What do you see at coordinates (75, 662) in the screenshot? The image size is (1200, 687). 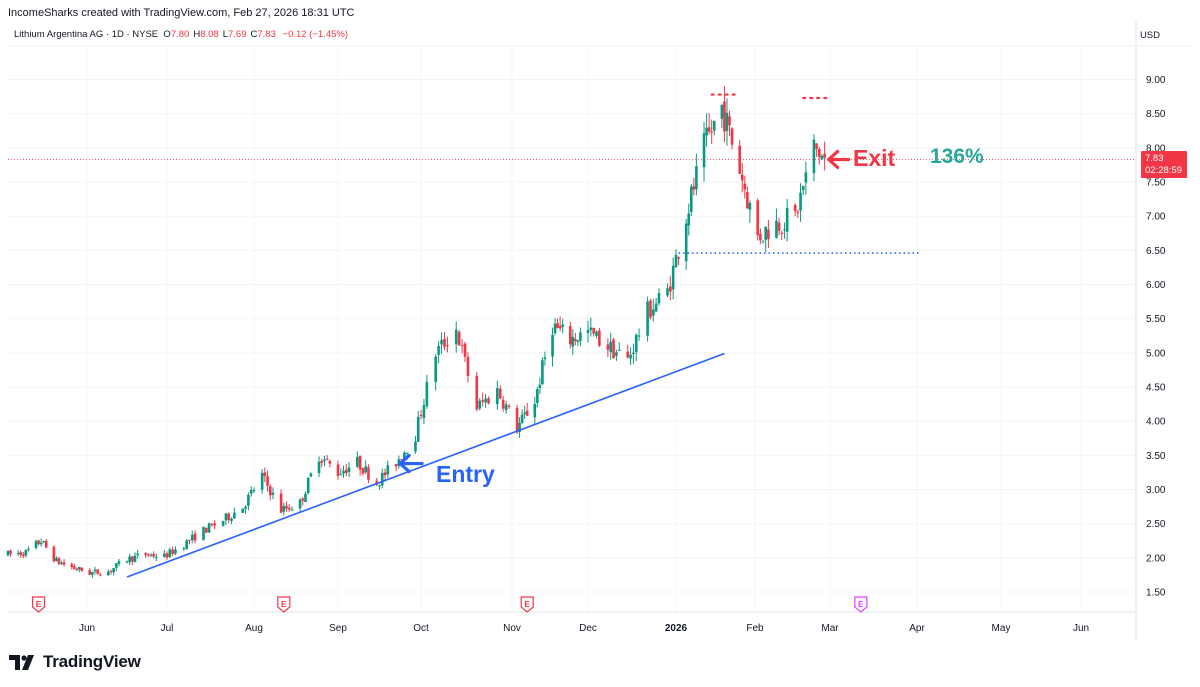 I see `tradingview-logo: TradingView` at bounding box center [75, 662].